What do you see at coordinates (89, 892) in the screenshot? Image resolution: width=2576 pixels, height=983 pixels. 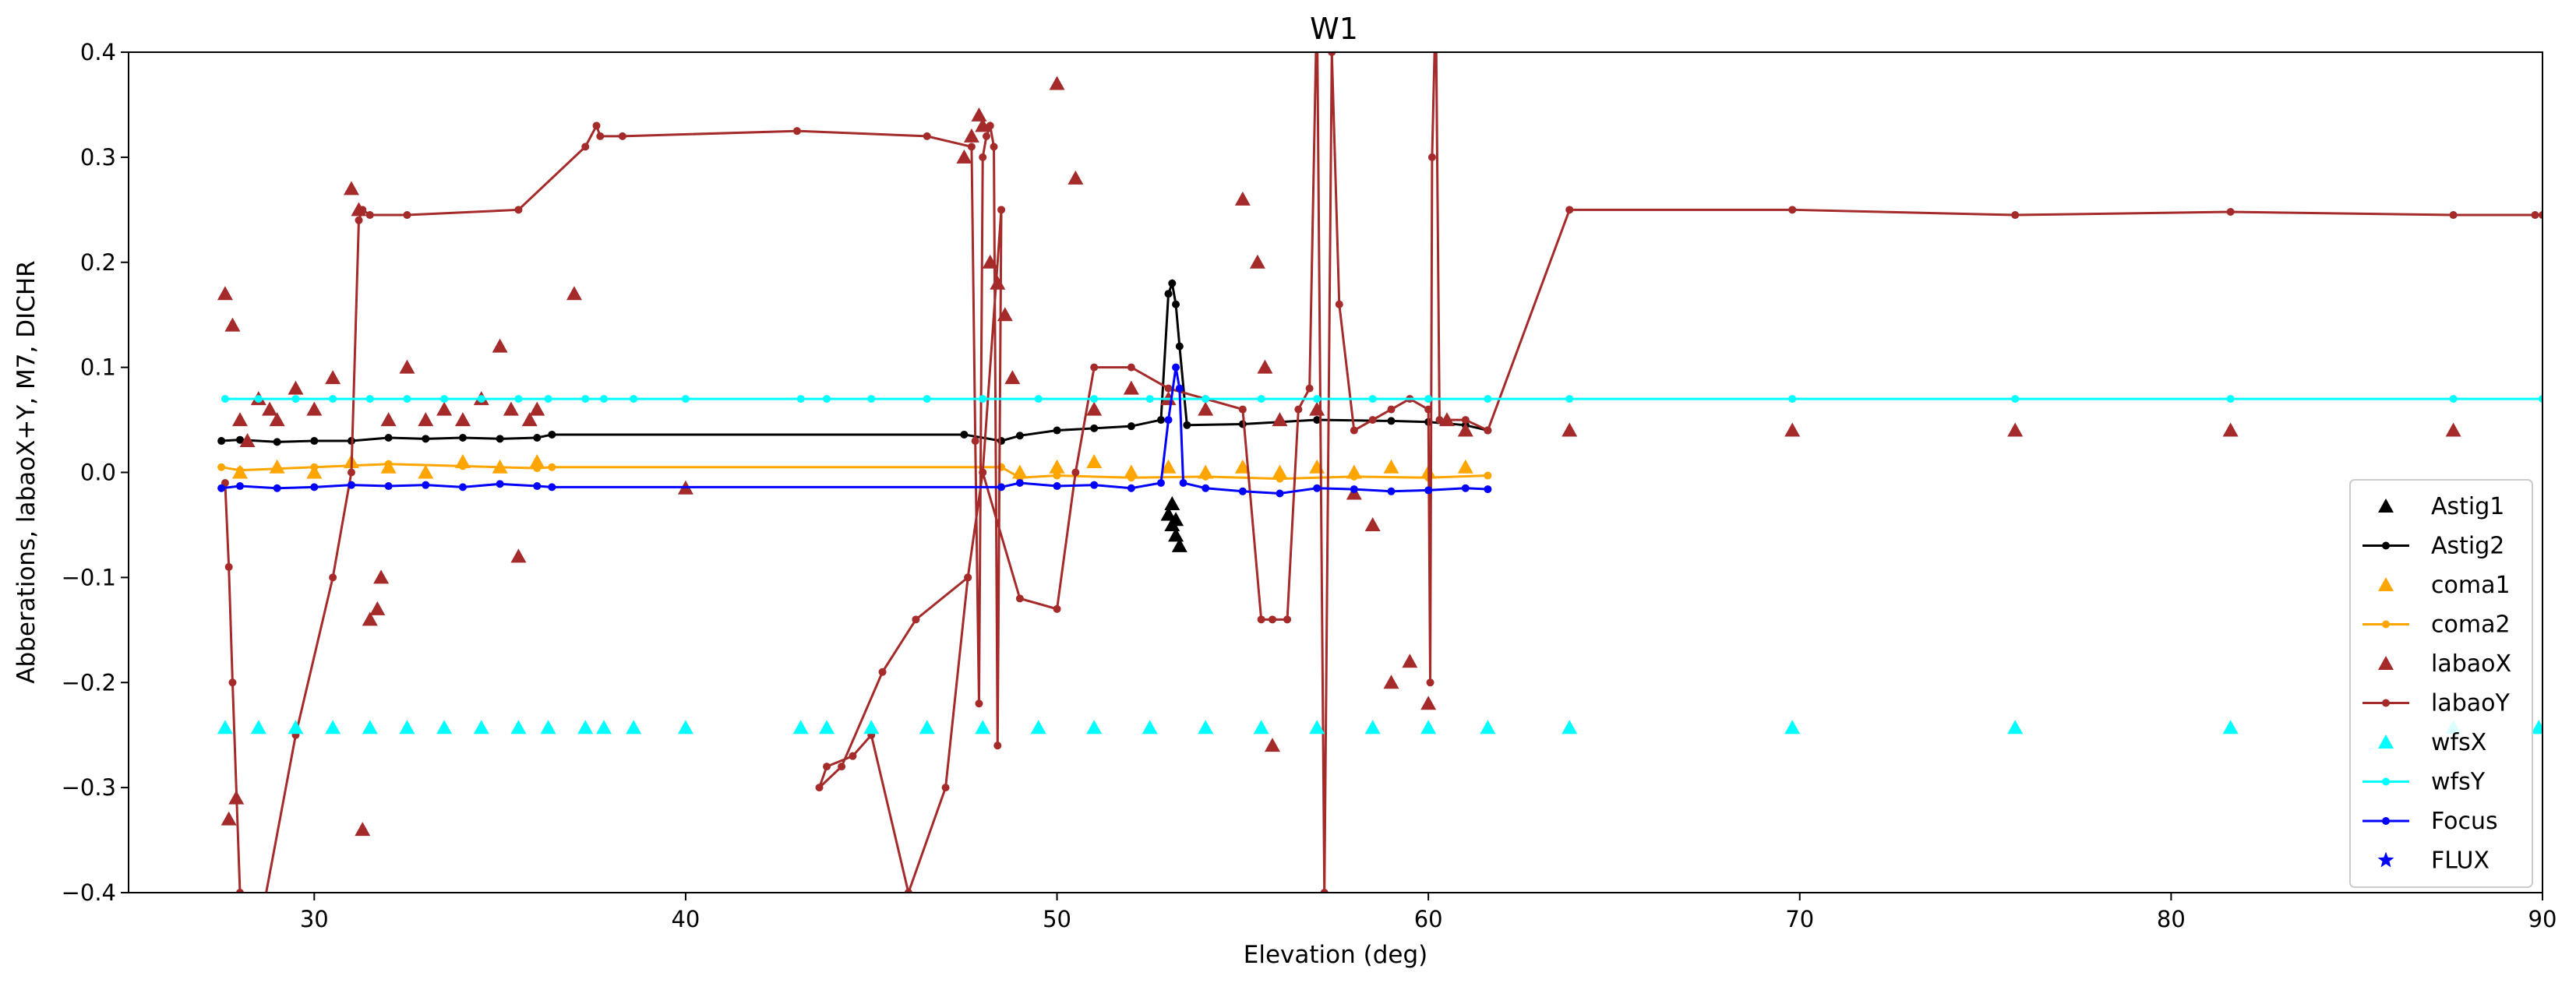 I see `y-tick-label: −0.4` at bounding box center [89, 892].